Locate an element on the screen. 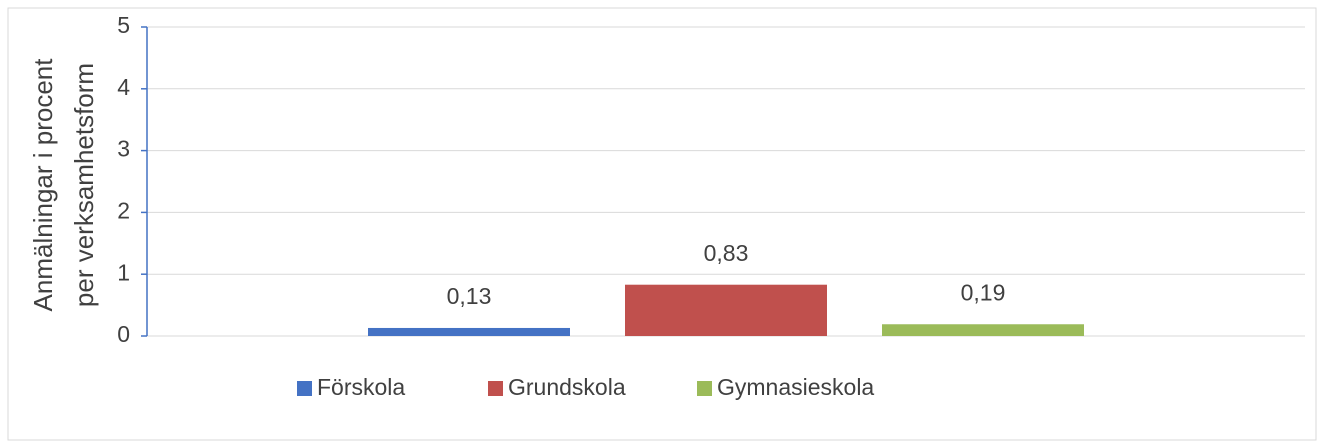 The image size is (1320, 443). y-axis-label: Anmälningar i procent is located at coordinates (43, 185).